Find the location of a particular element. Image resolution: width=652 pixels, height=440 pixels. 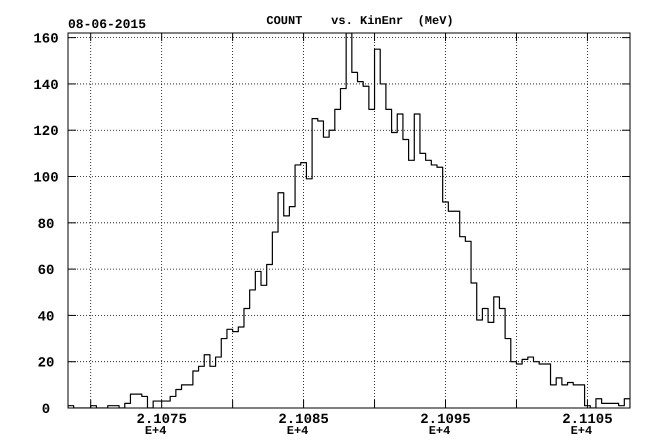

y-tick-label: 40 is located at coordinates (46, 317).